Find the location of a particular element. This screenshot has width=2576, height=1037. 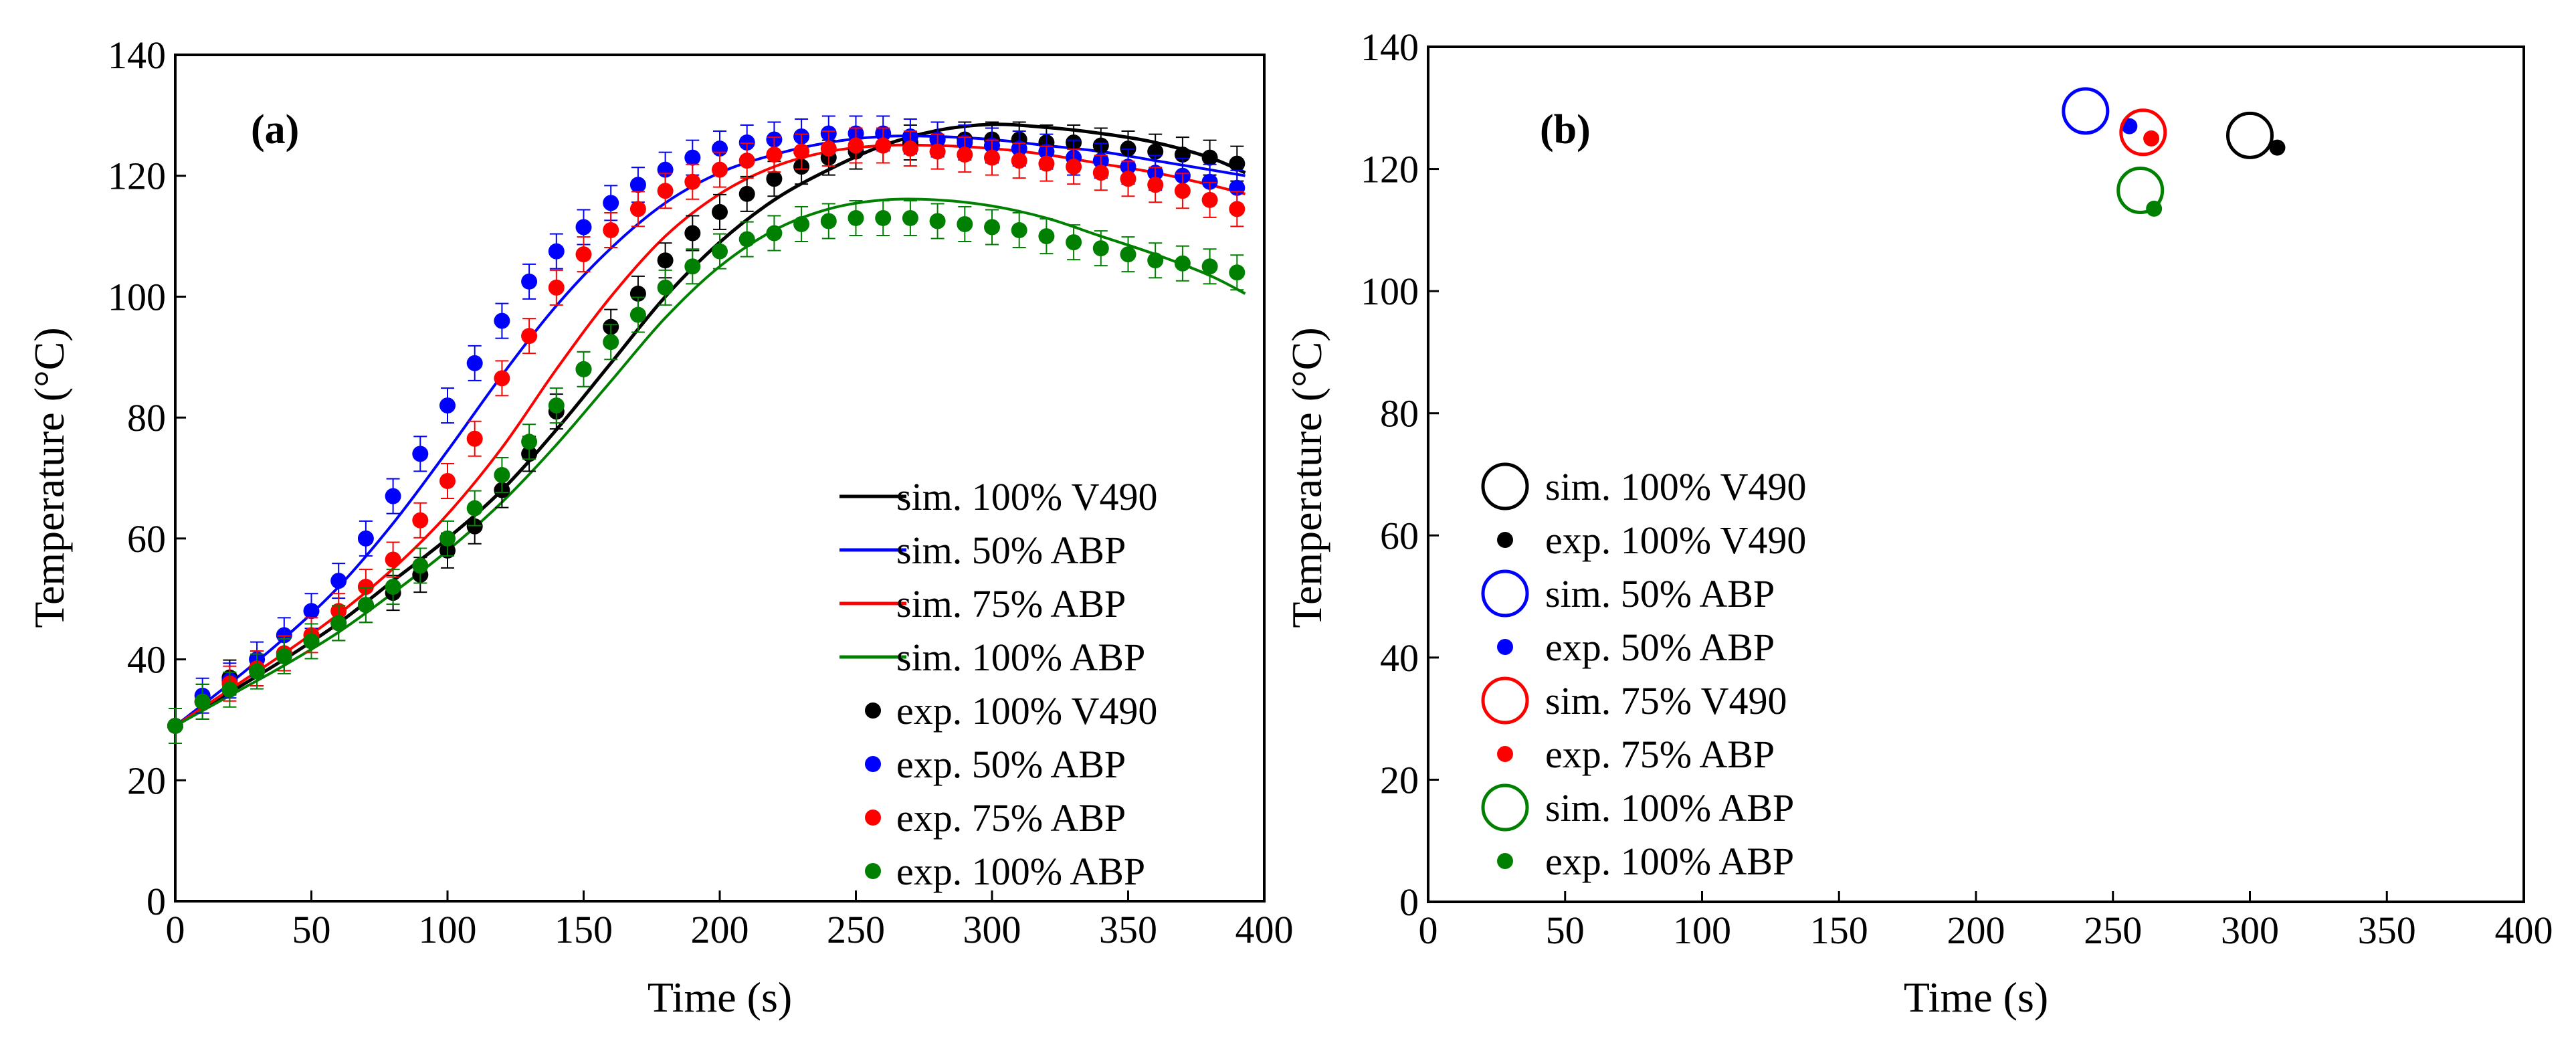

panel-a-legend-dot-swatch is located at coordinates (873, 818).